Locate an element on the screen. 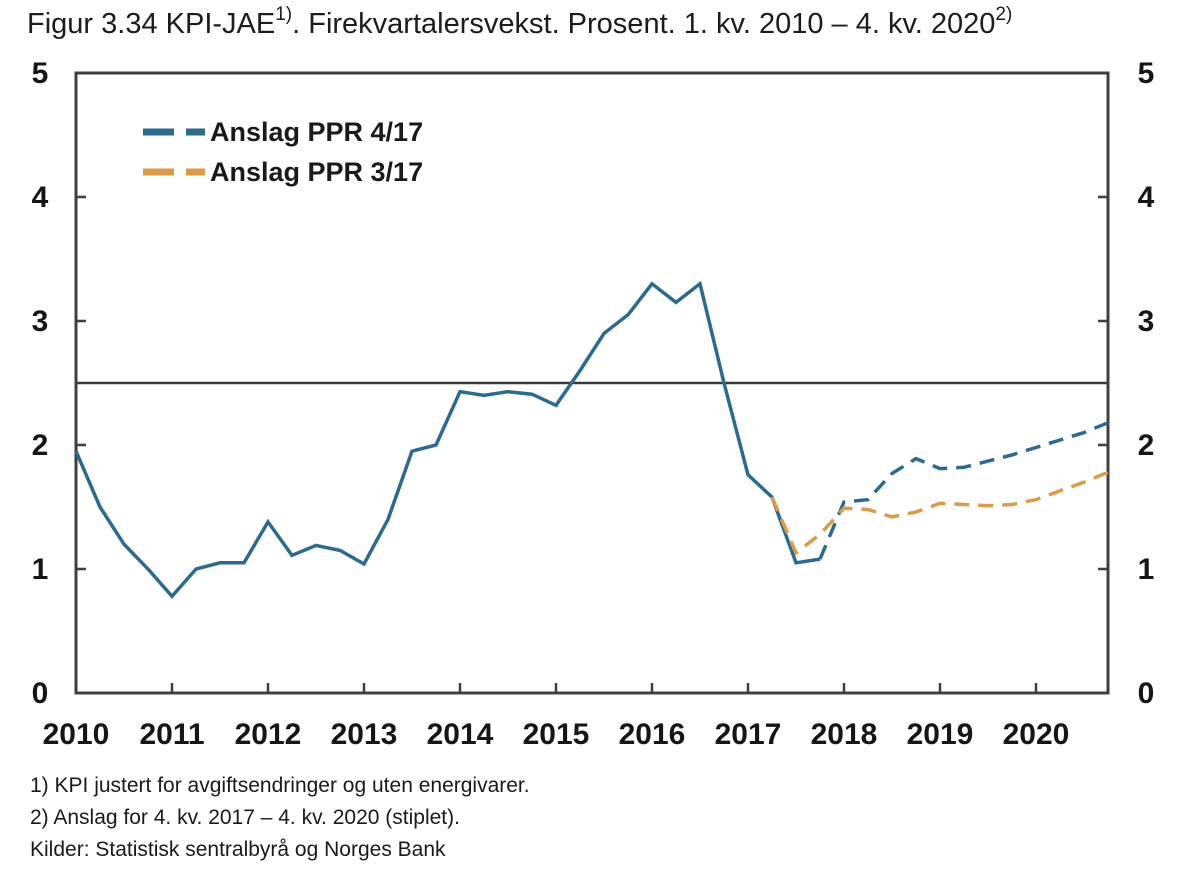 This screenshot has height=877, width=1200. chart-title-text: Figur 3.34 KPI-JAE is located at coordinates (151, 24).